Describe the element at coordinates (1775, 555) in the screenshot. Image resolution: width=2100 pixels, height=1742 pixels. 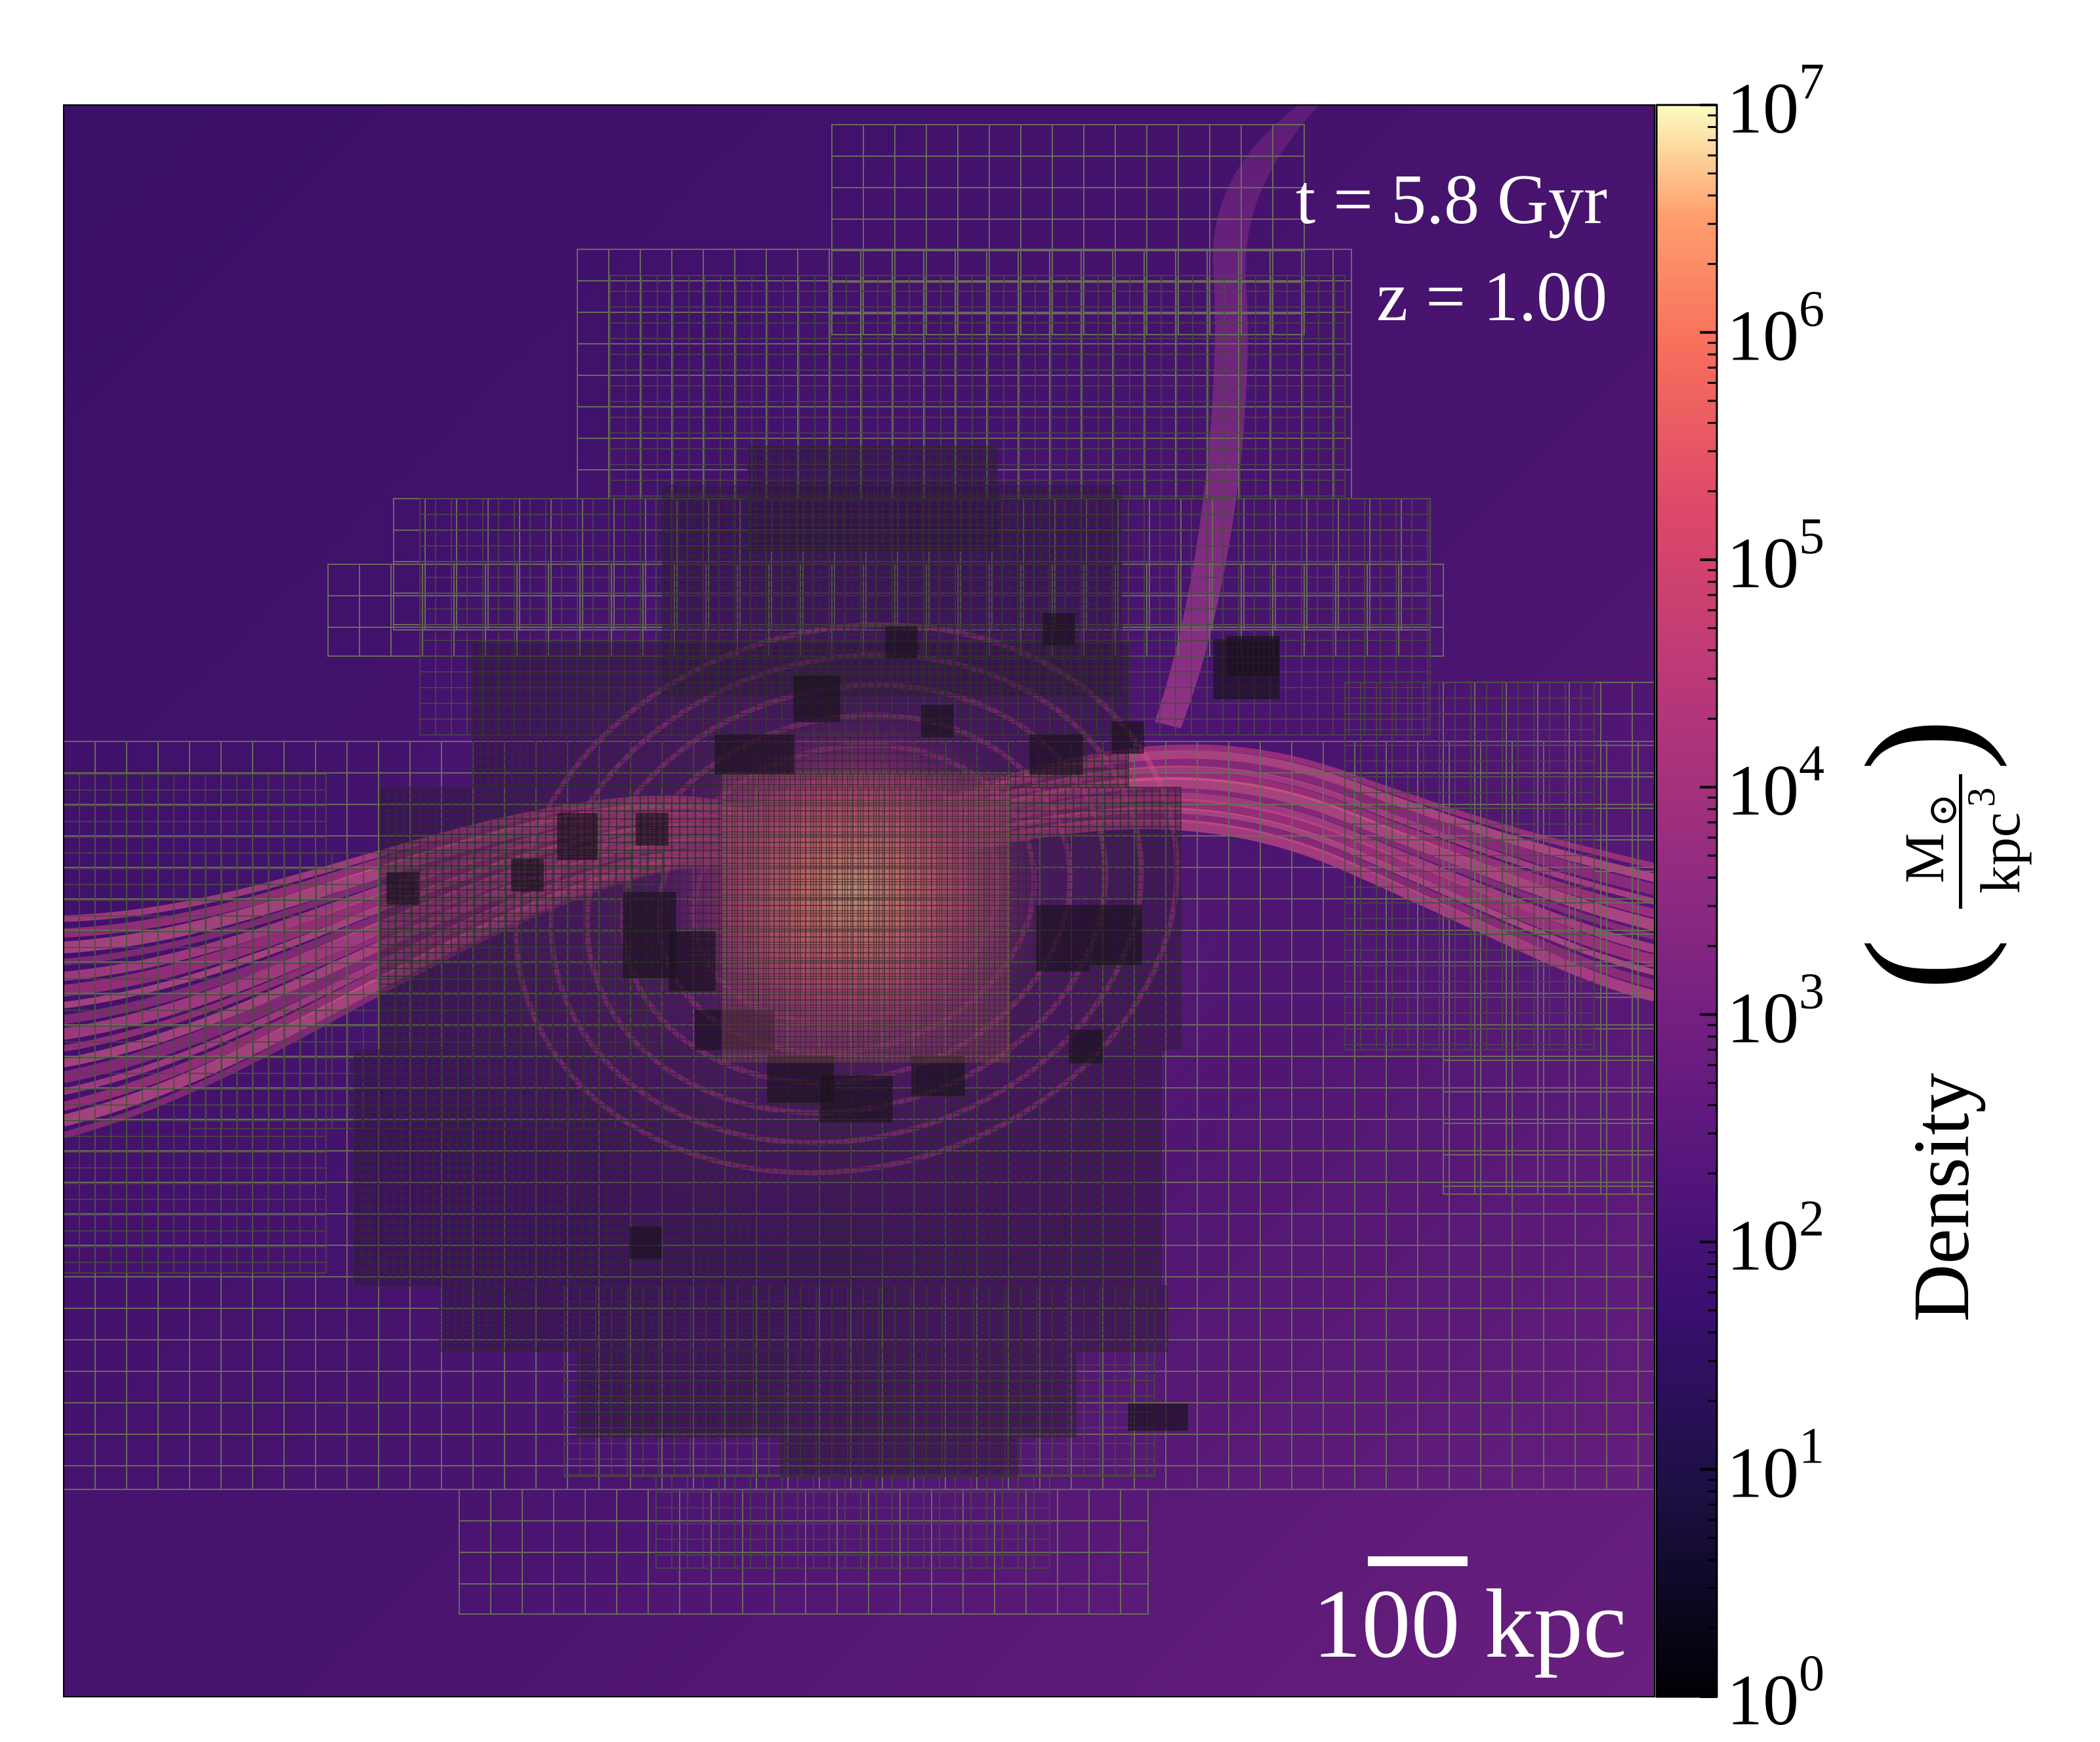
I see `colorbar-tick-label: 10⁵` at that location.